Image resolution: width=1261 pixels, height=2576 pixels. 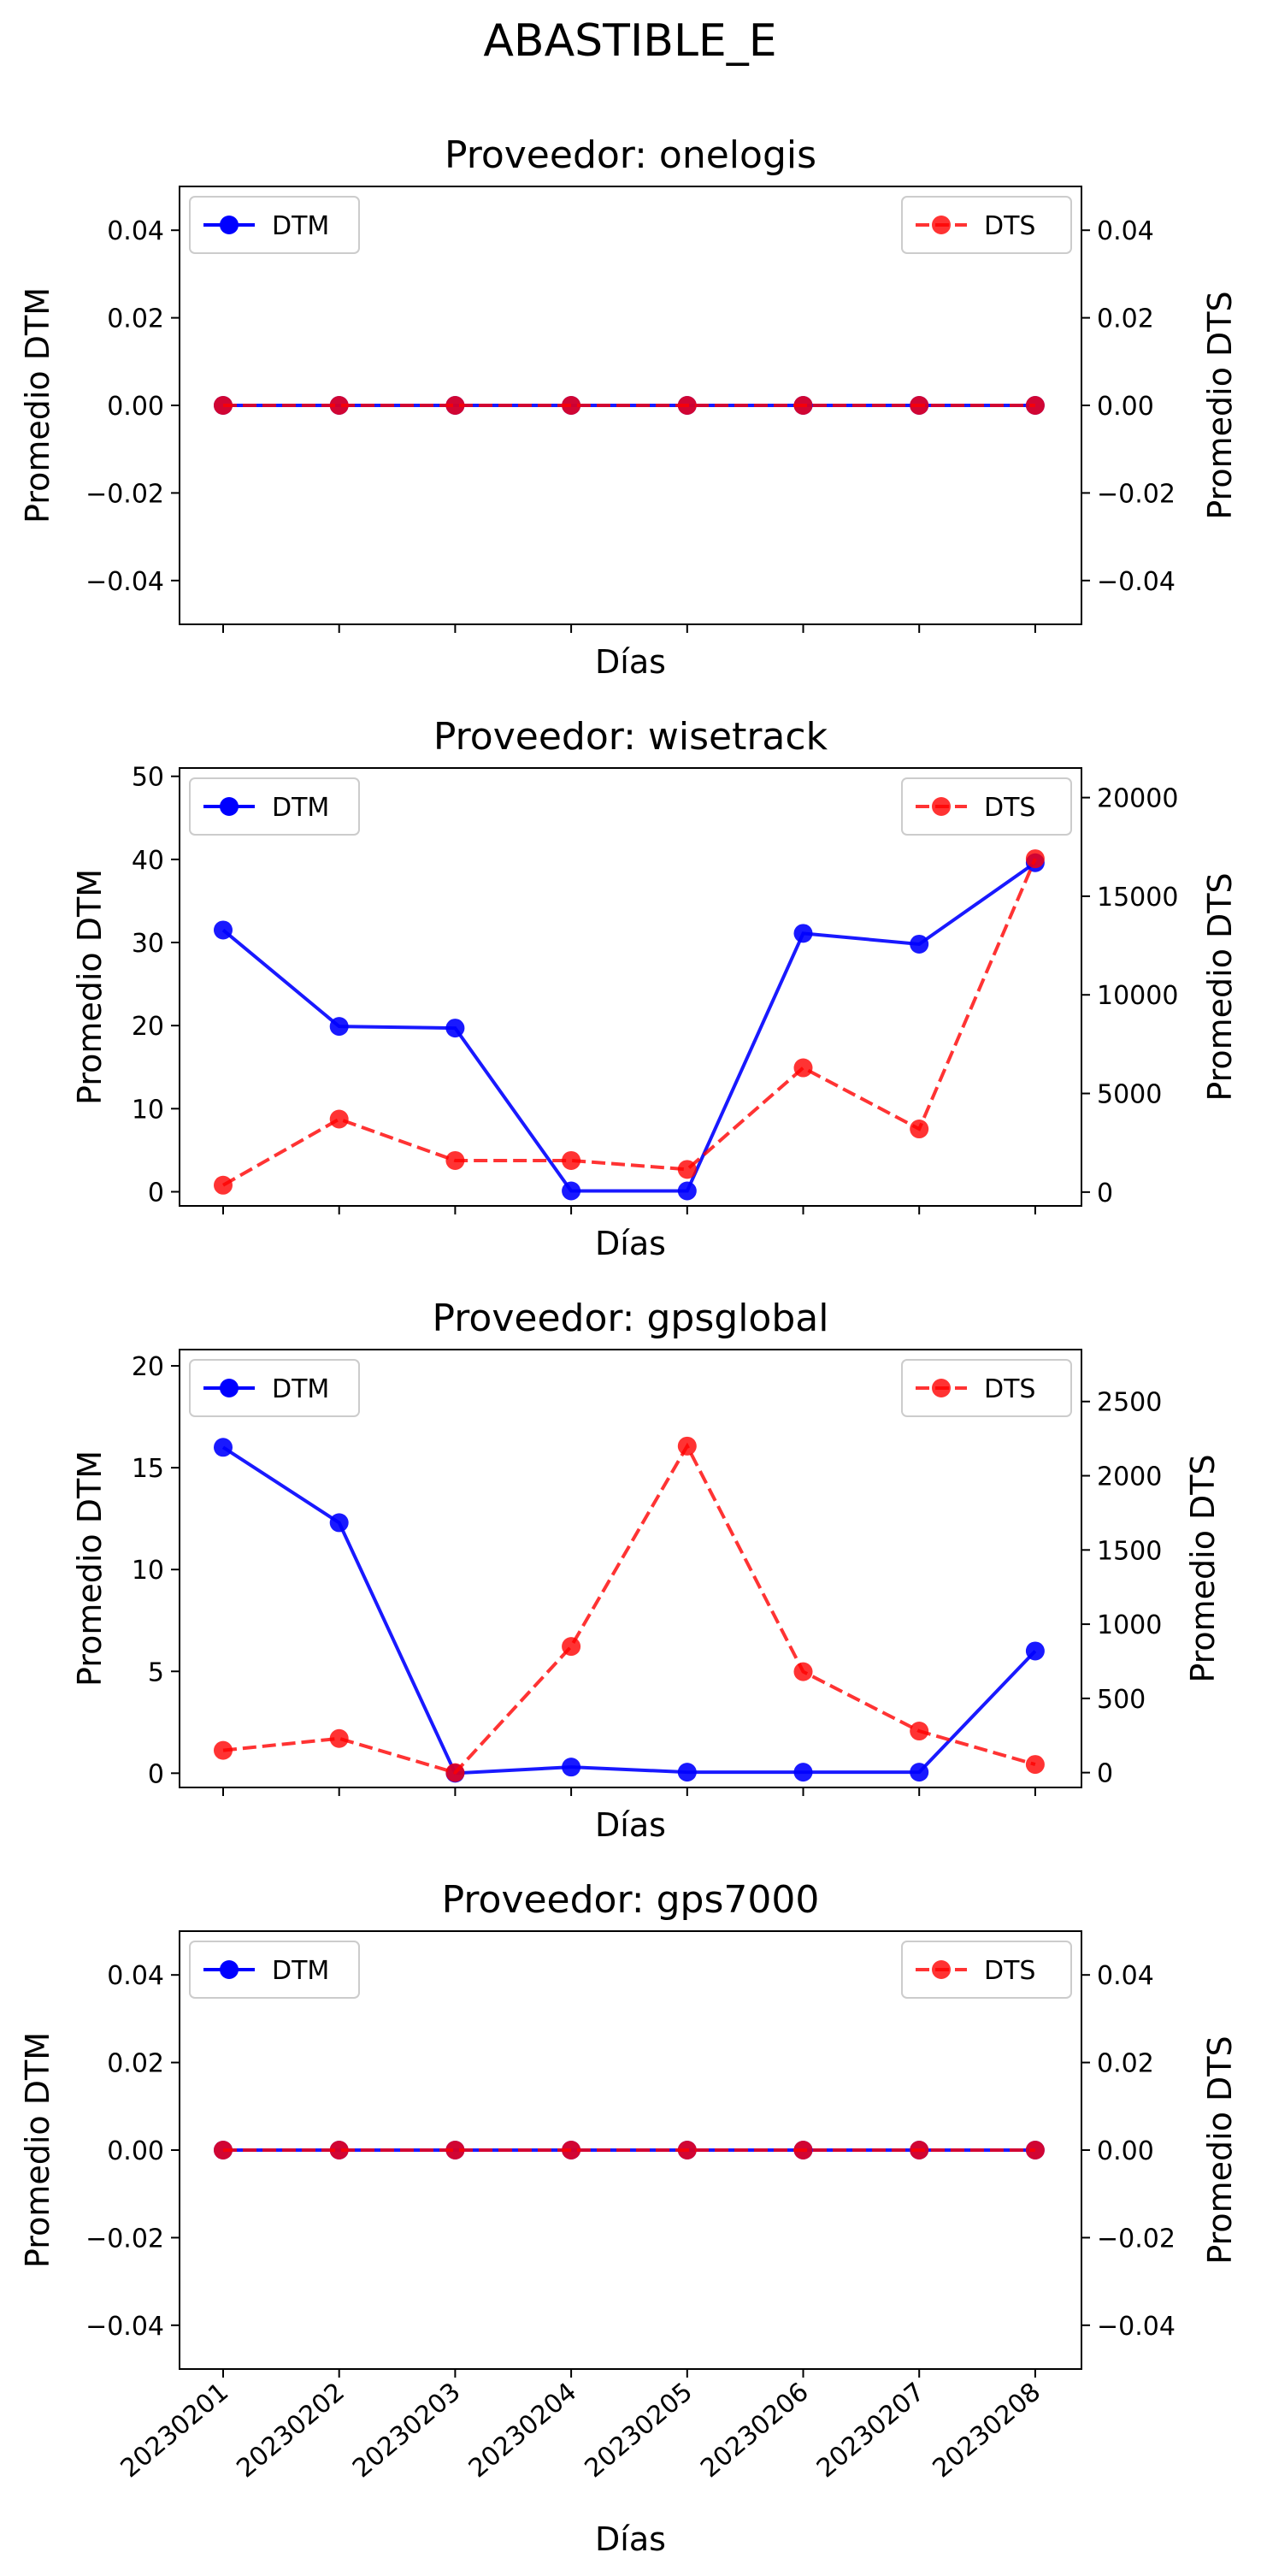 I want to click on left-y-tick-label: 15, so click(x=148, y=1469).